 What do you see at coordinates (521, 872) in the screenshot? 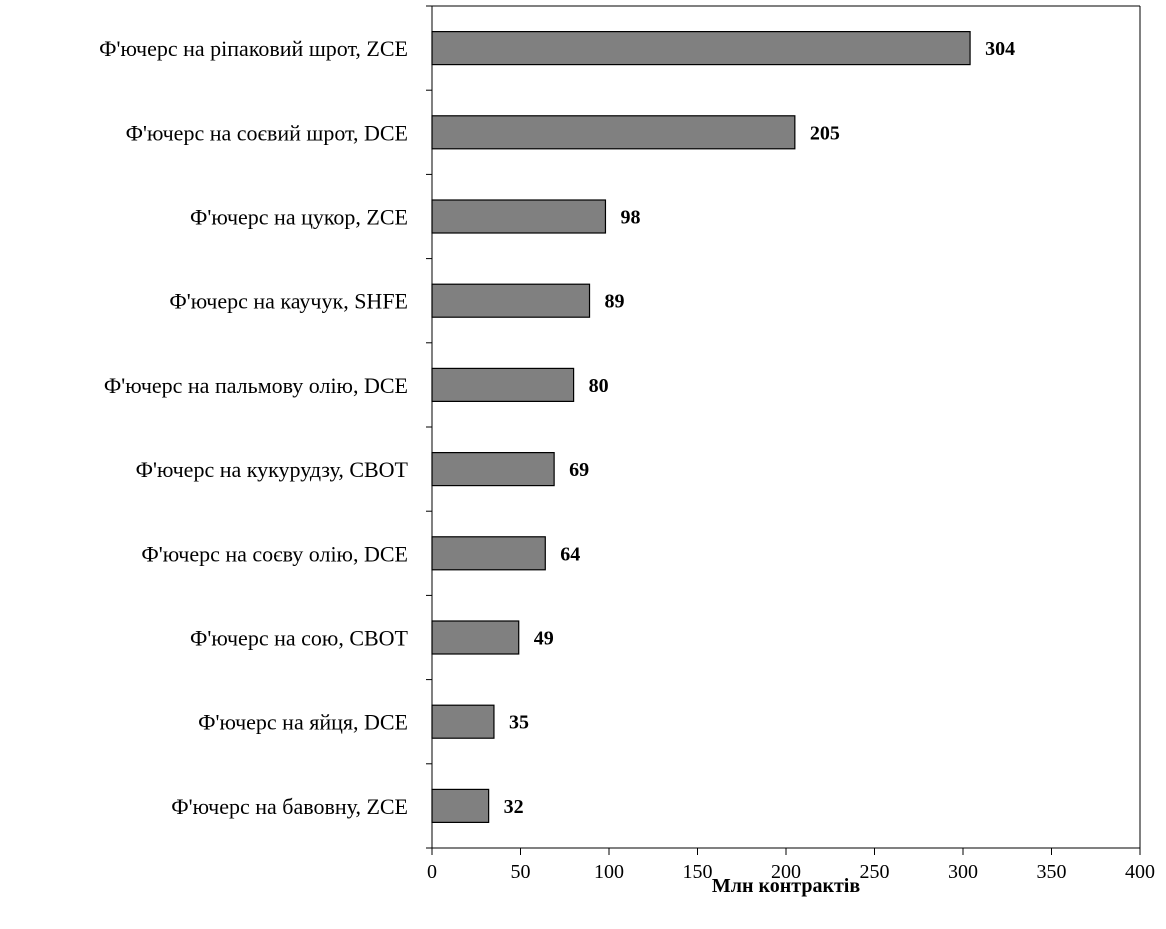
I see `x-tick-label: 50` at bounding box center [521, 872].